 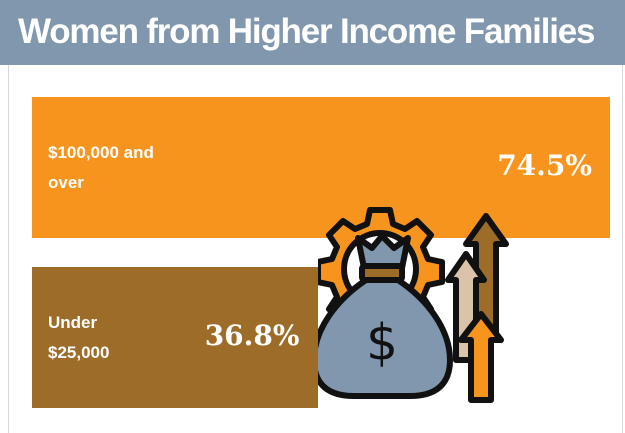 What do you see at coordinates (544, 165) in the screenshot?
I see `value-label: 74.5%` at bounding box center [544, 165].